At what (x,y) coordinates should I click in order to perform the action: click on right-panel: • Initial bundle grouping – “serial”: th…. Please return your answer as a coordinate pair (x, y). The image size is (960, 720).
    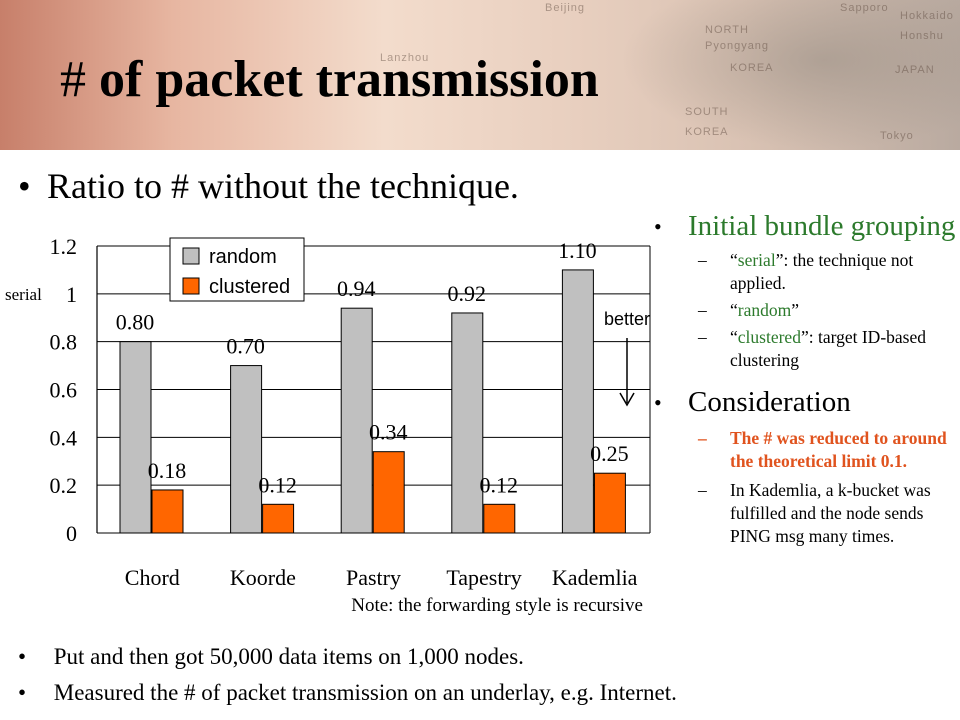
    Looking at the image, I should click on (804, 379).